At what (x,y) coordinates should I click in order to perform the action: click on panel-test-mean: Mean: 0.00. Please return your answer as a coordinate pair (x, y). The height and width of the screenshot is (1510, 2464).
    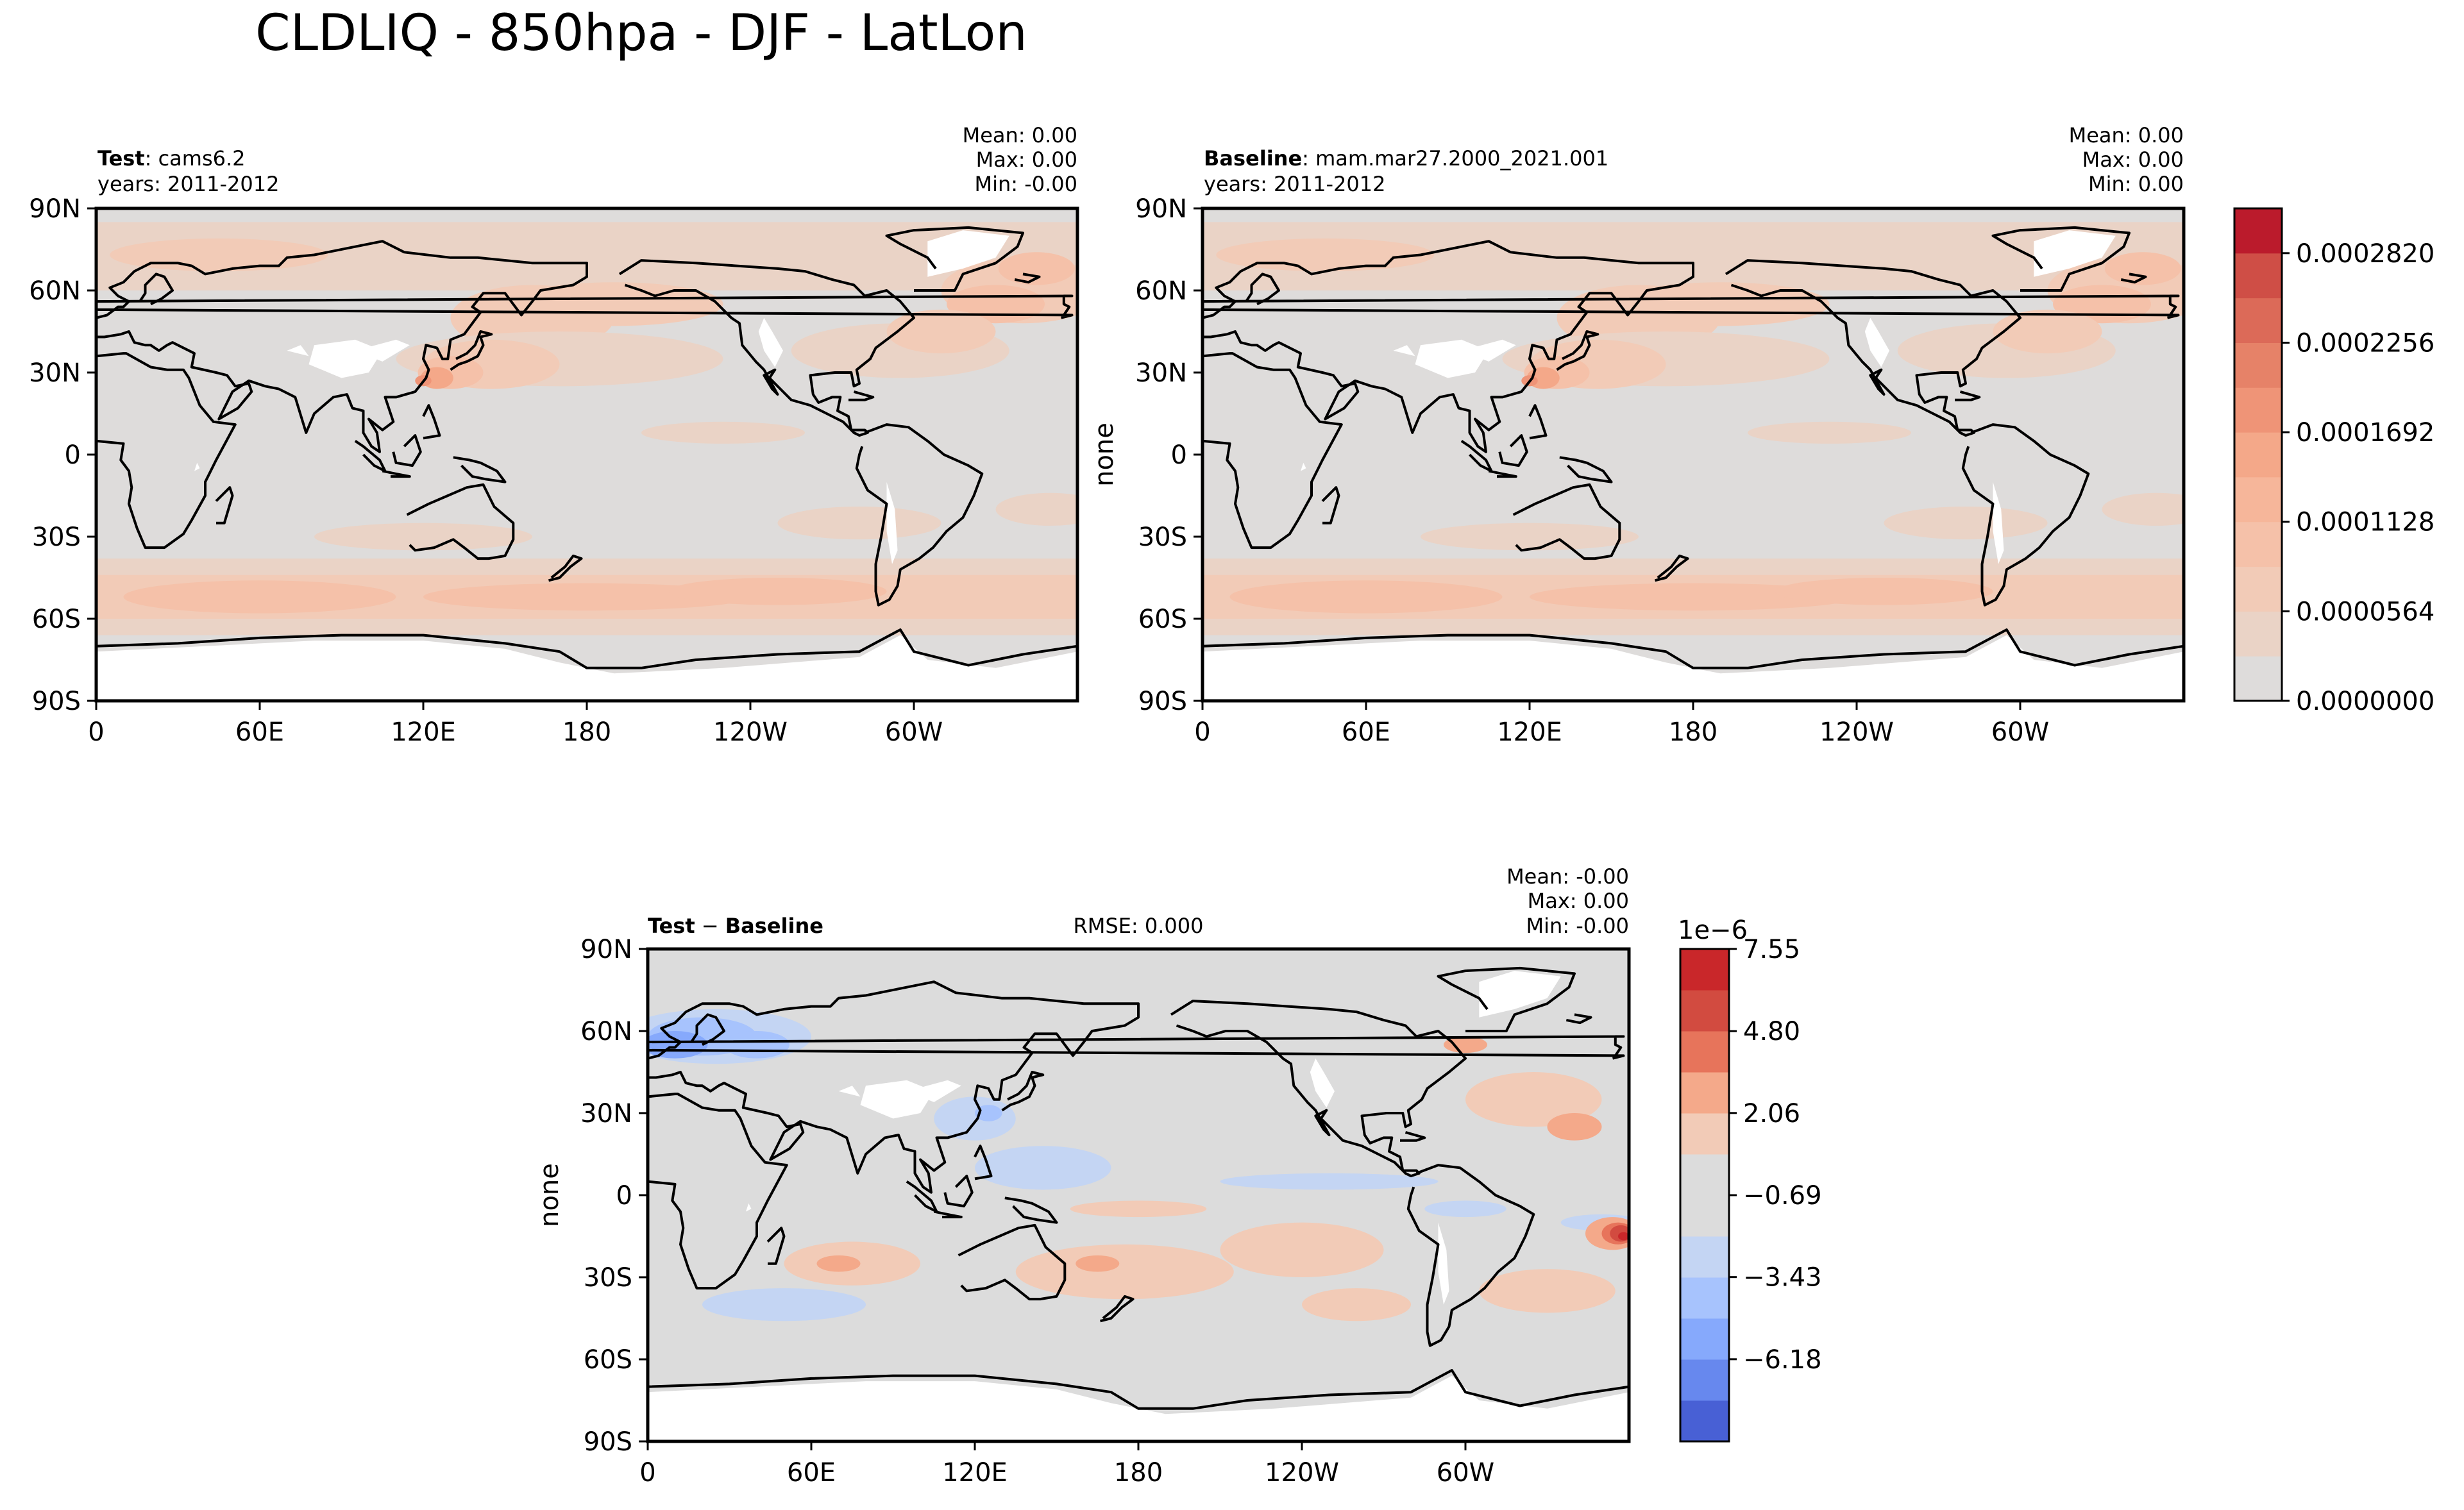
    Looking at the image, I should click on (1020, 135).